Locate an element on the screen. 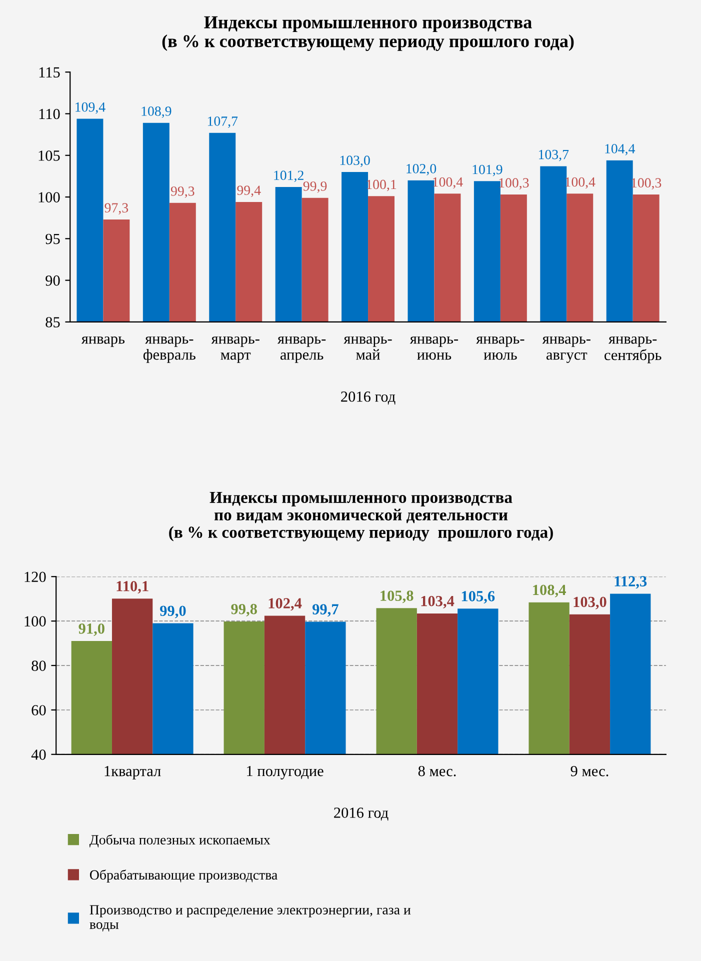  x-tick-label: 8 мес. is located at coordinates (437, 771).